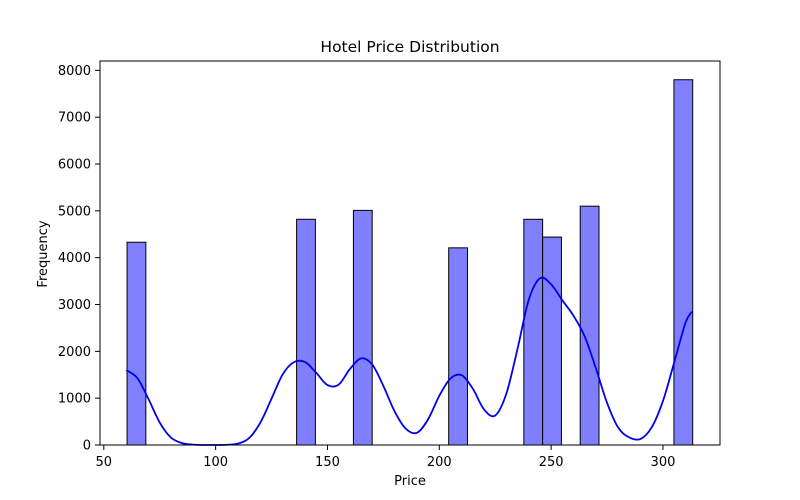  I want to click on y-tick-label: 2000, so click(74, 352).